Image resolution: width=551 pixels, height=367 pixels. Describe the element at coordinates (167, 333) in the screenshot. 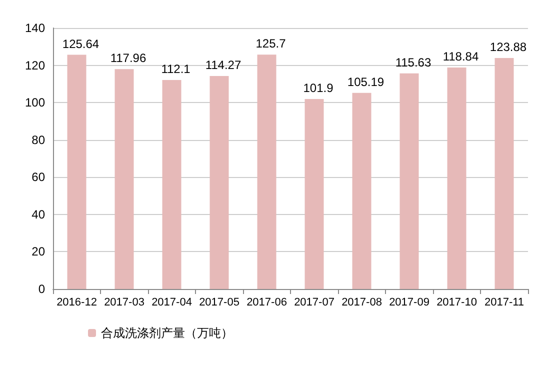

I see `legend-label: 合成洗涤剂产量（万吨）` at that location.